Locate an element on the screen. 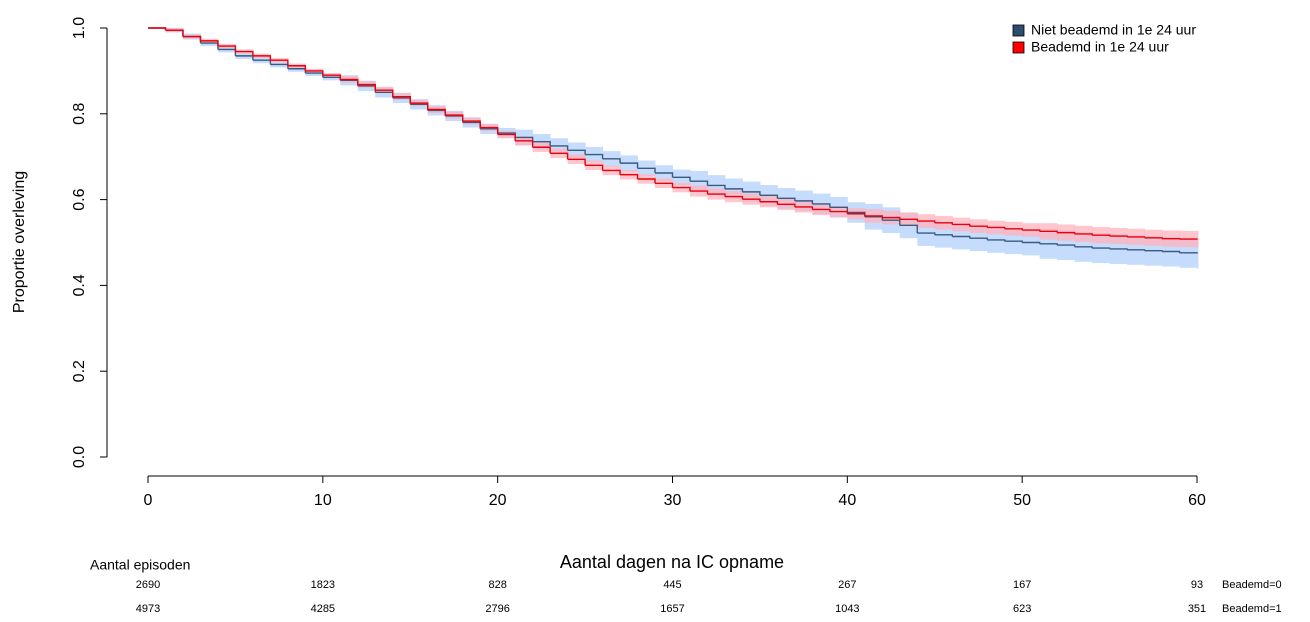  x-tick-label: 60 is located at coordinates (1197, 500).